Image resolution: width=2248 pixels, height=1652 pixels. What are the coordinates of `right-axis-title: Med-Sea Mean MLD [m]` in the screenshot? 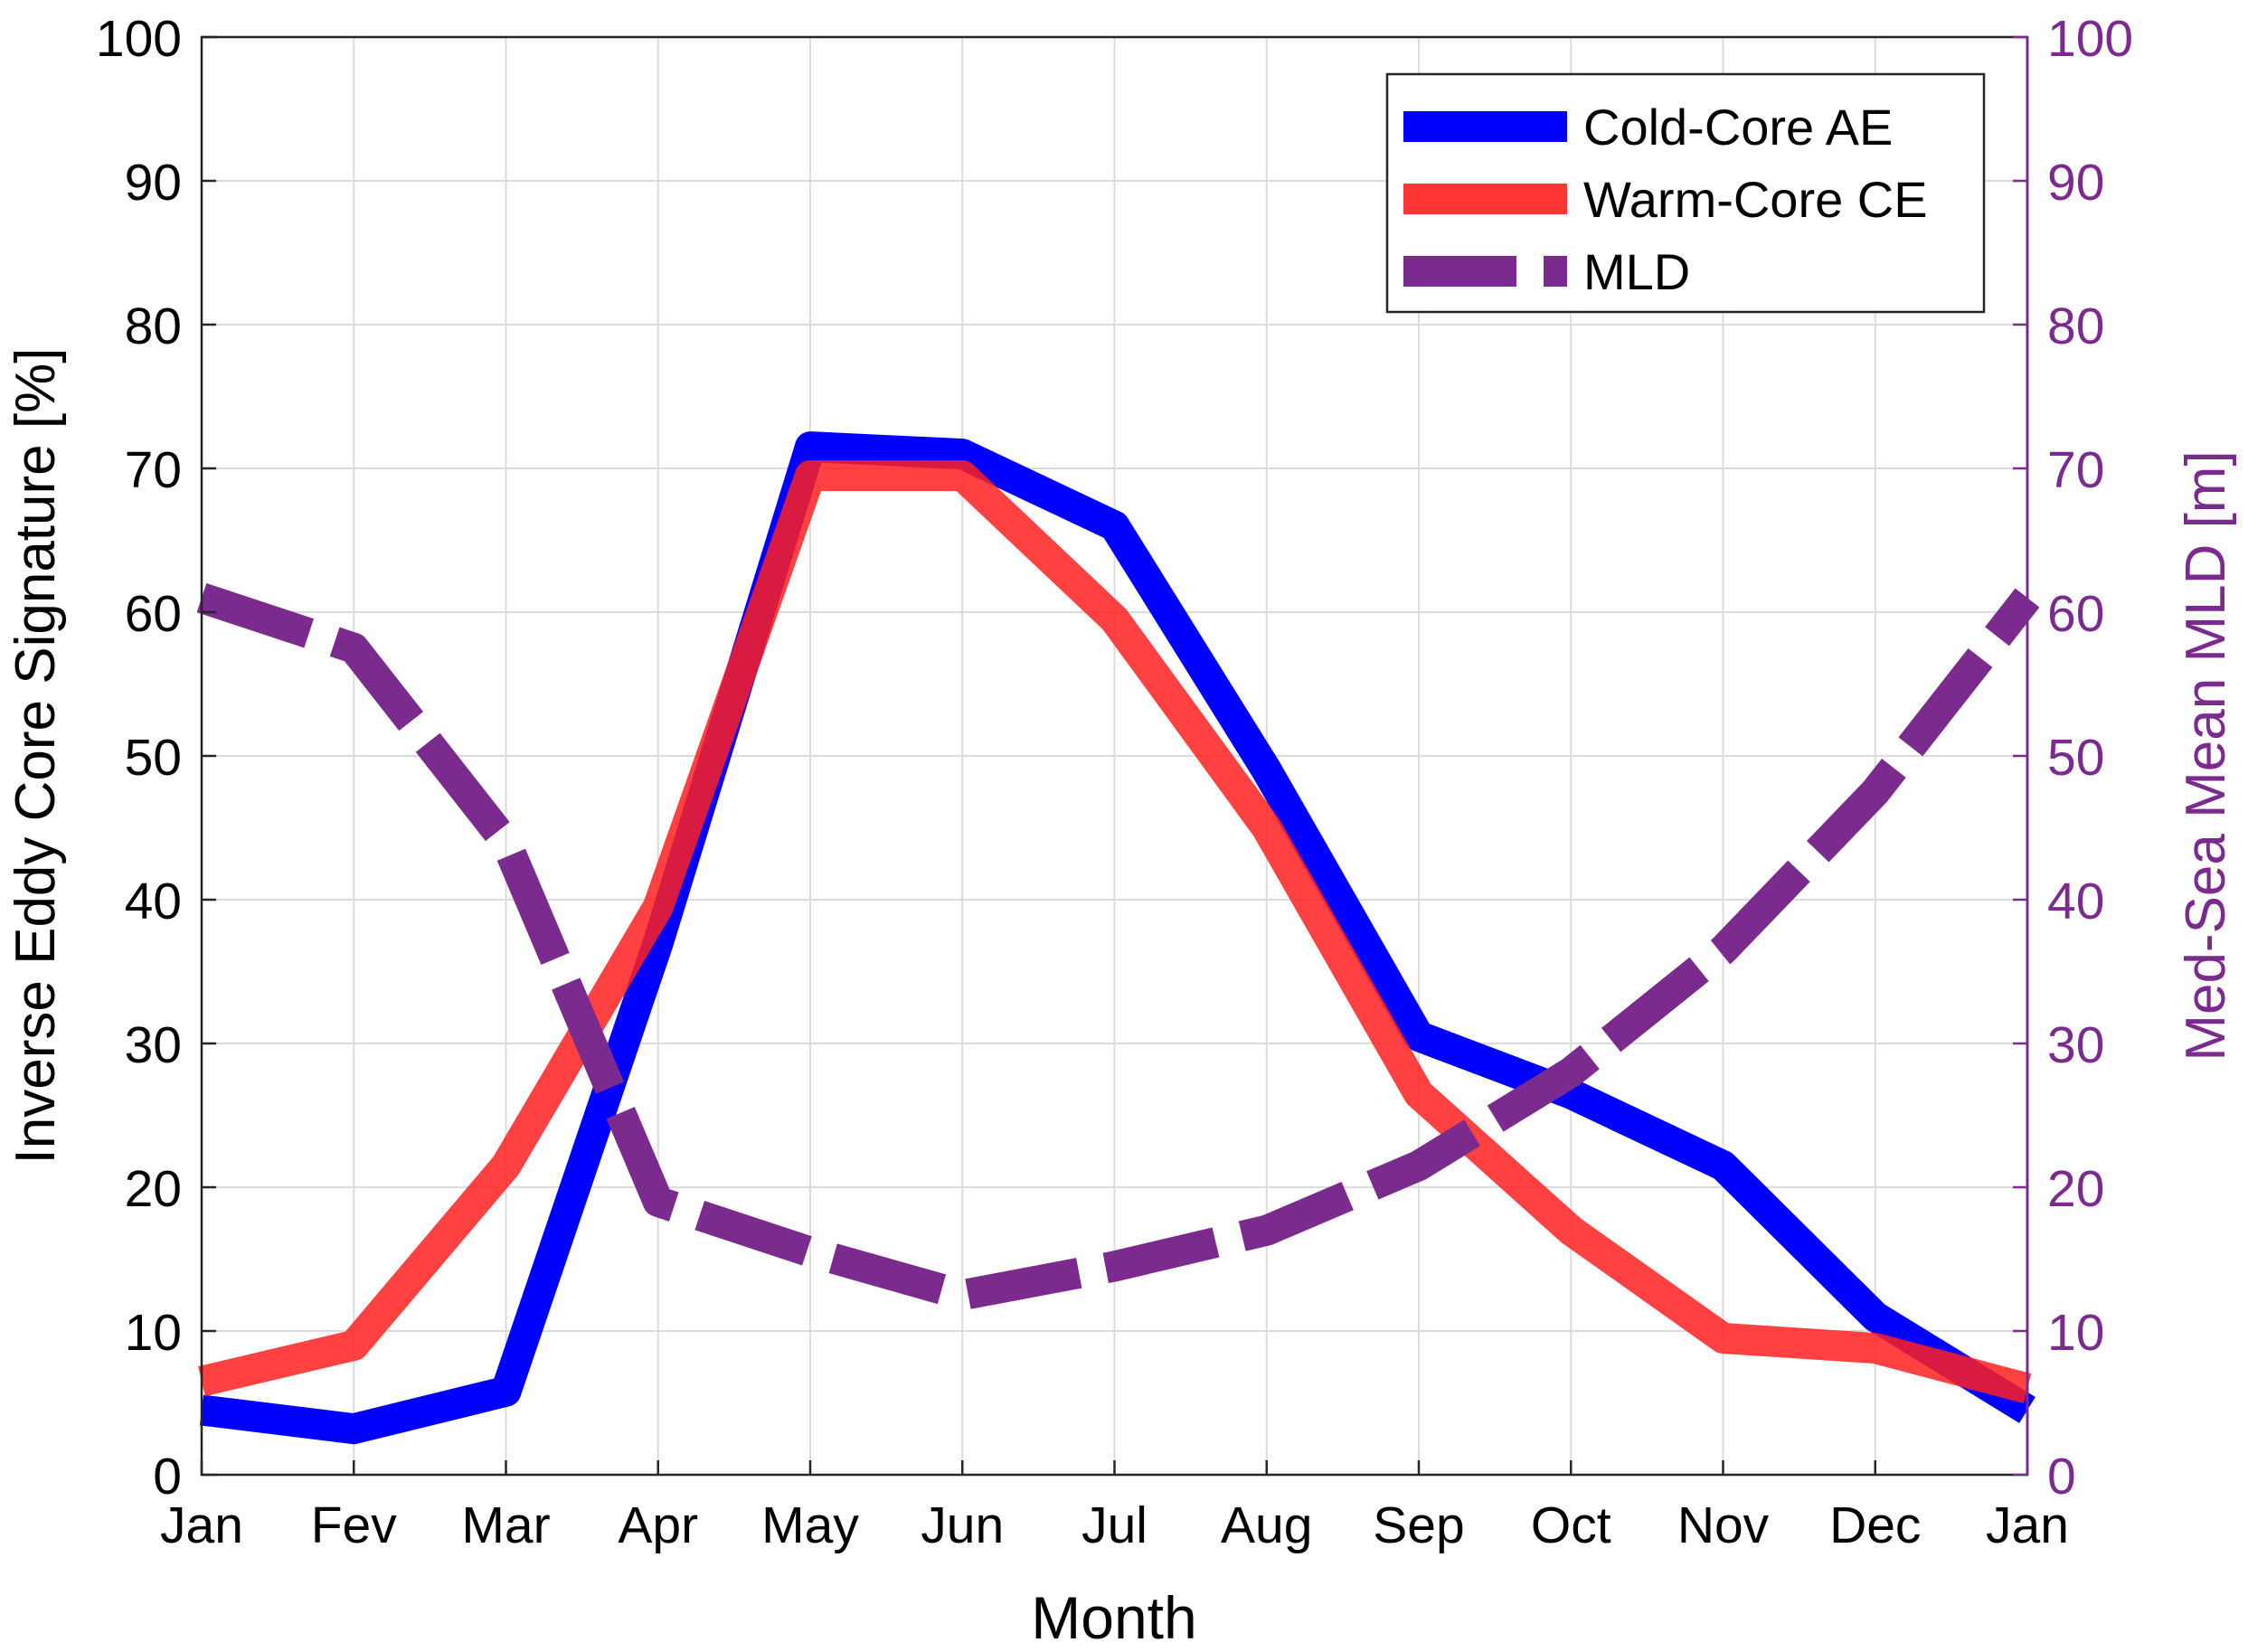 It's located at (2206, 755).